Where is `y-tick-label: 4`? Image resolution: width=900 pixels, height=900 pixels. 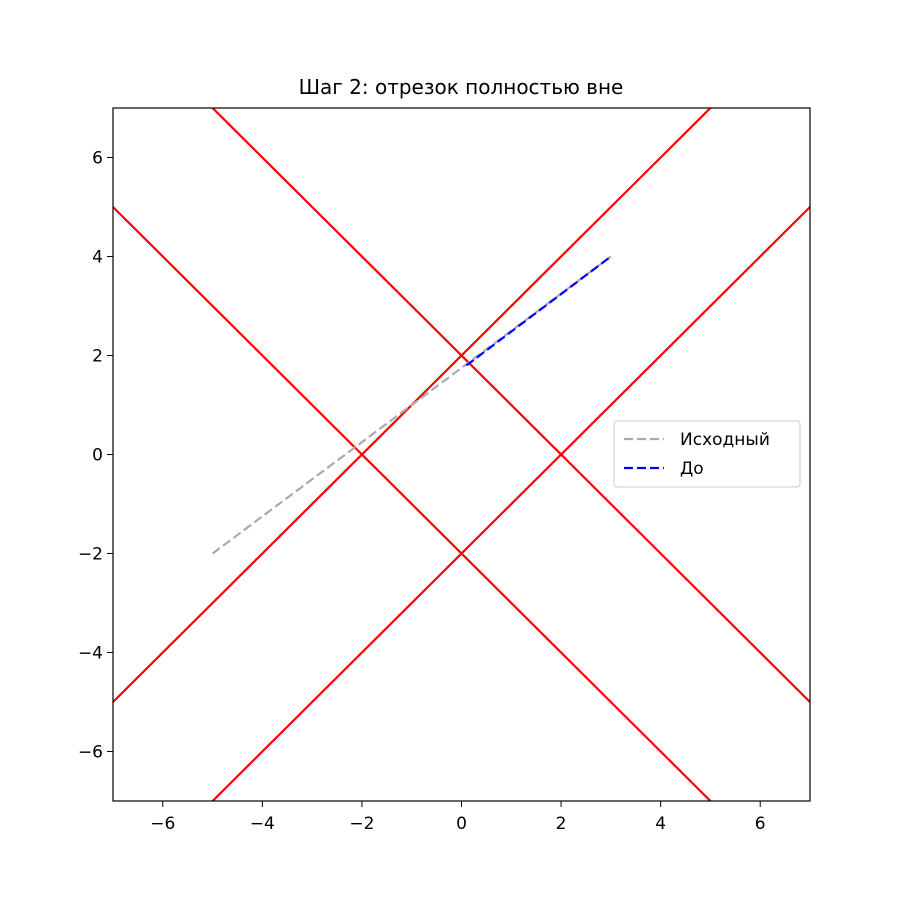
y-tick-label: 4 is located at coordinates (97, 258).